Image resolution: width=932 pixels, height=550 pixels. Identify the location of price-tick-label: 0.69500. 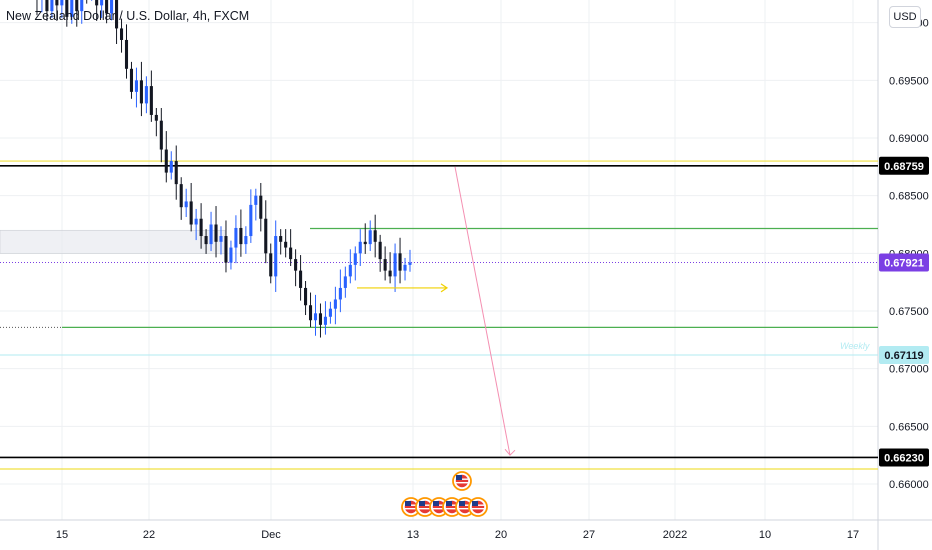
(909, 81).